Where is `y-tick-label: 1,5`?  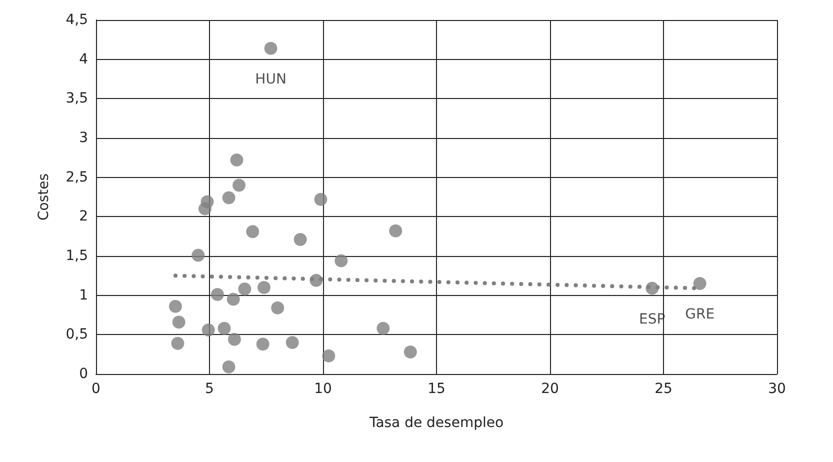
y-tick-label: 1,5 is located at coordinates (77, 256).